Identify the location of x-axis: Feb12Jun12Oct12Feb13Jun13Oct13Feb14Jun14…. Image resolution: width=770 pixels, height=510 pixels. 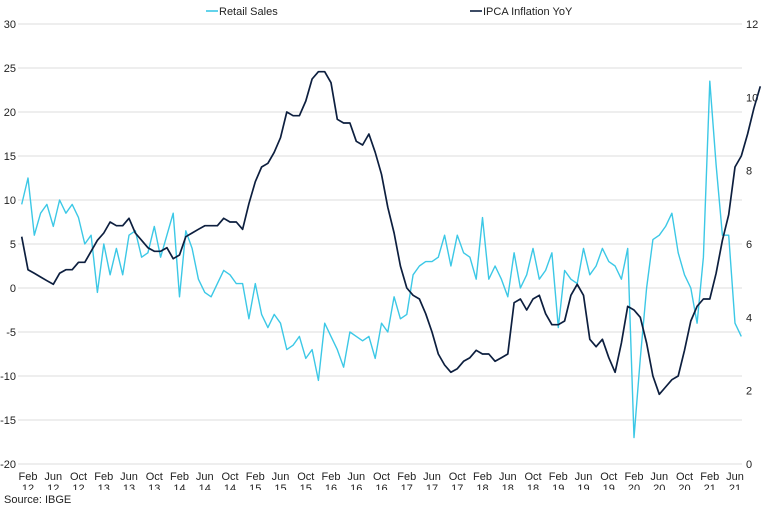
(381, 480).